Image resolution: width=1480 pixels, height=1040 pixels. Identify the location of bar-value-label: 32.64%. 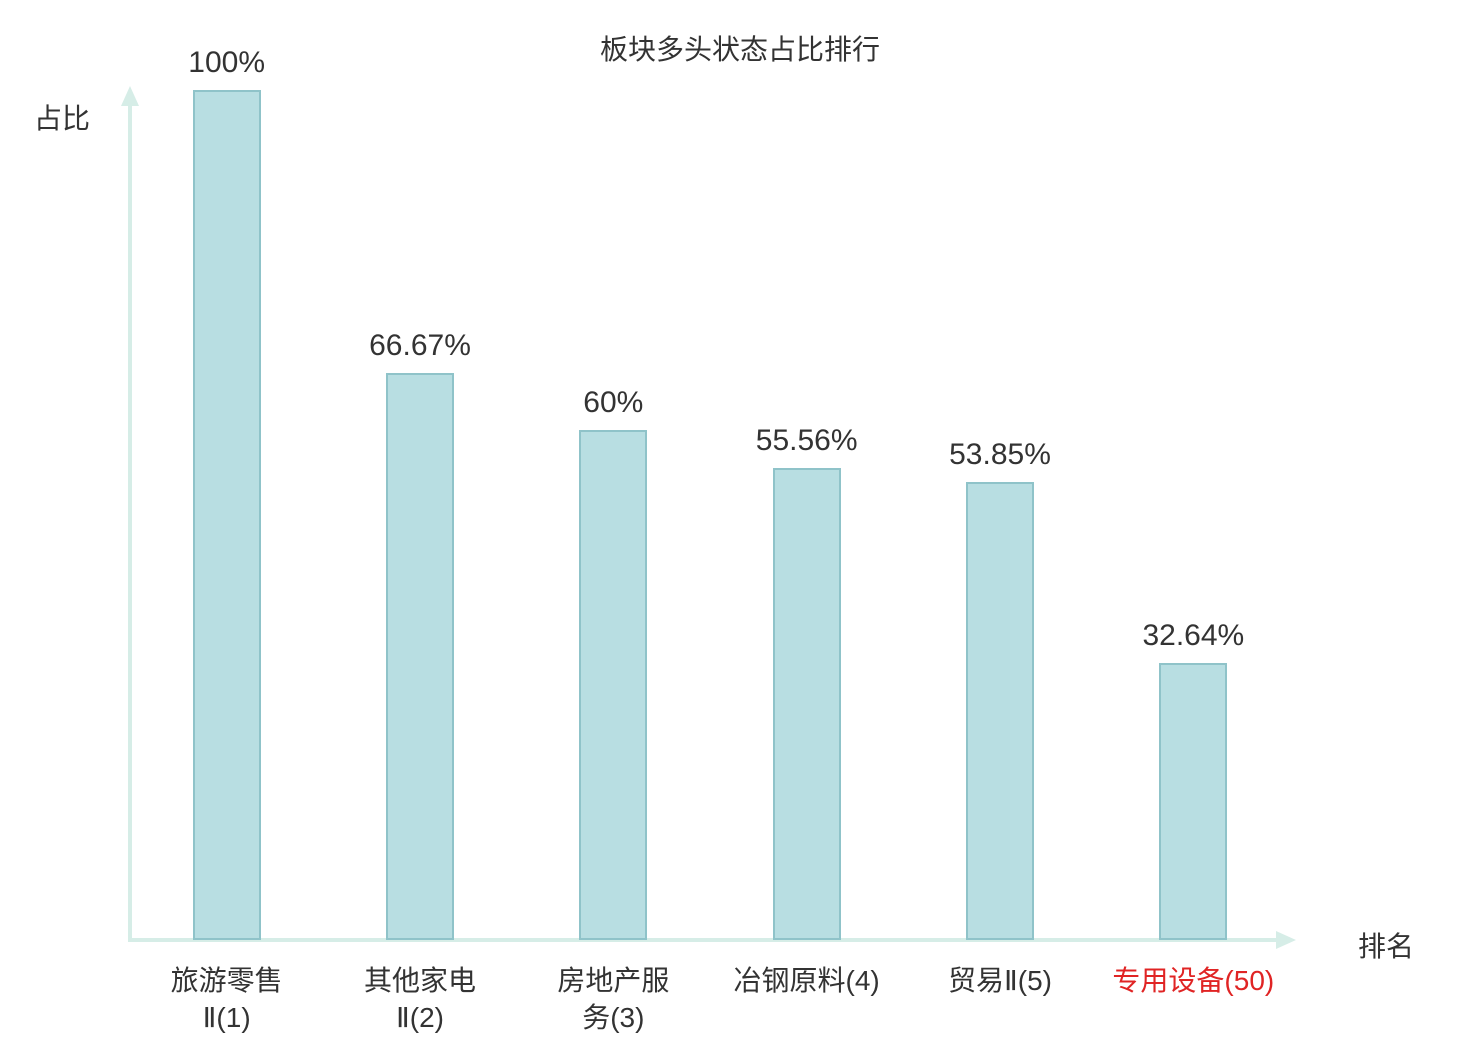
(1193, 635).